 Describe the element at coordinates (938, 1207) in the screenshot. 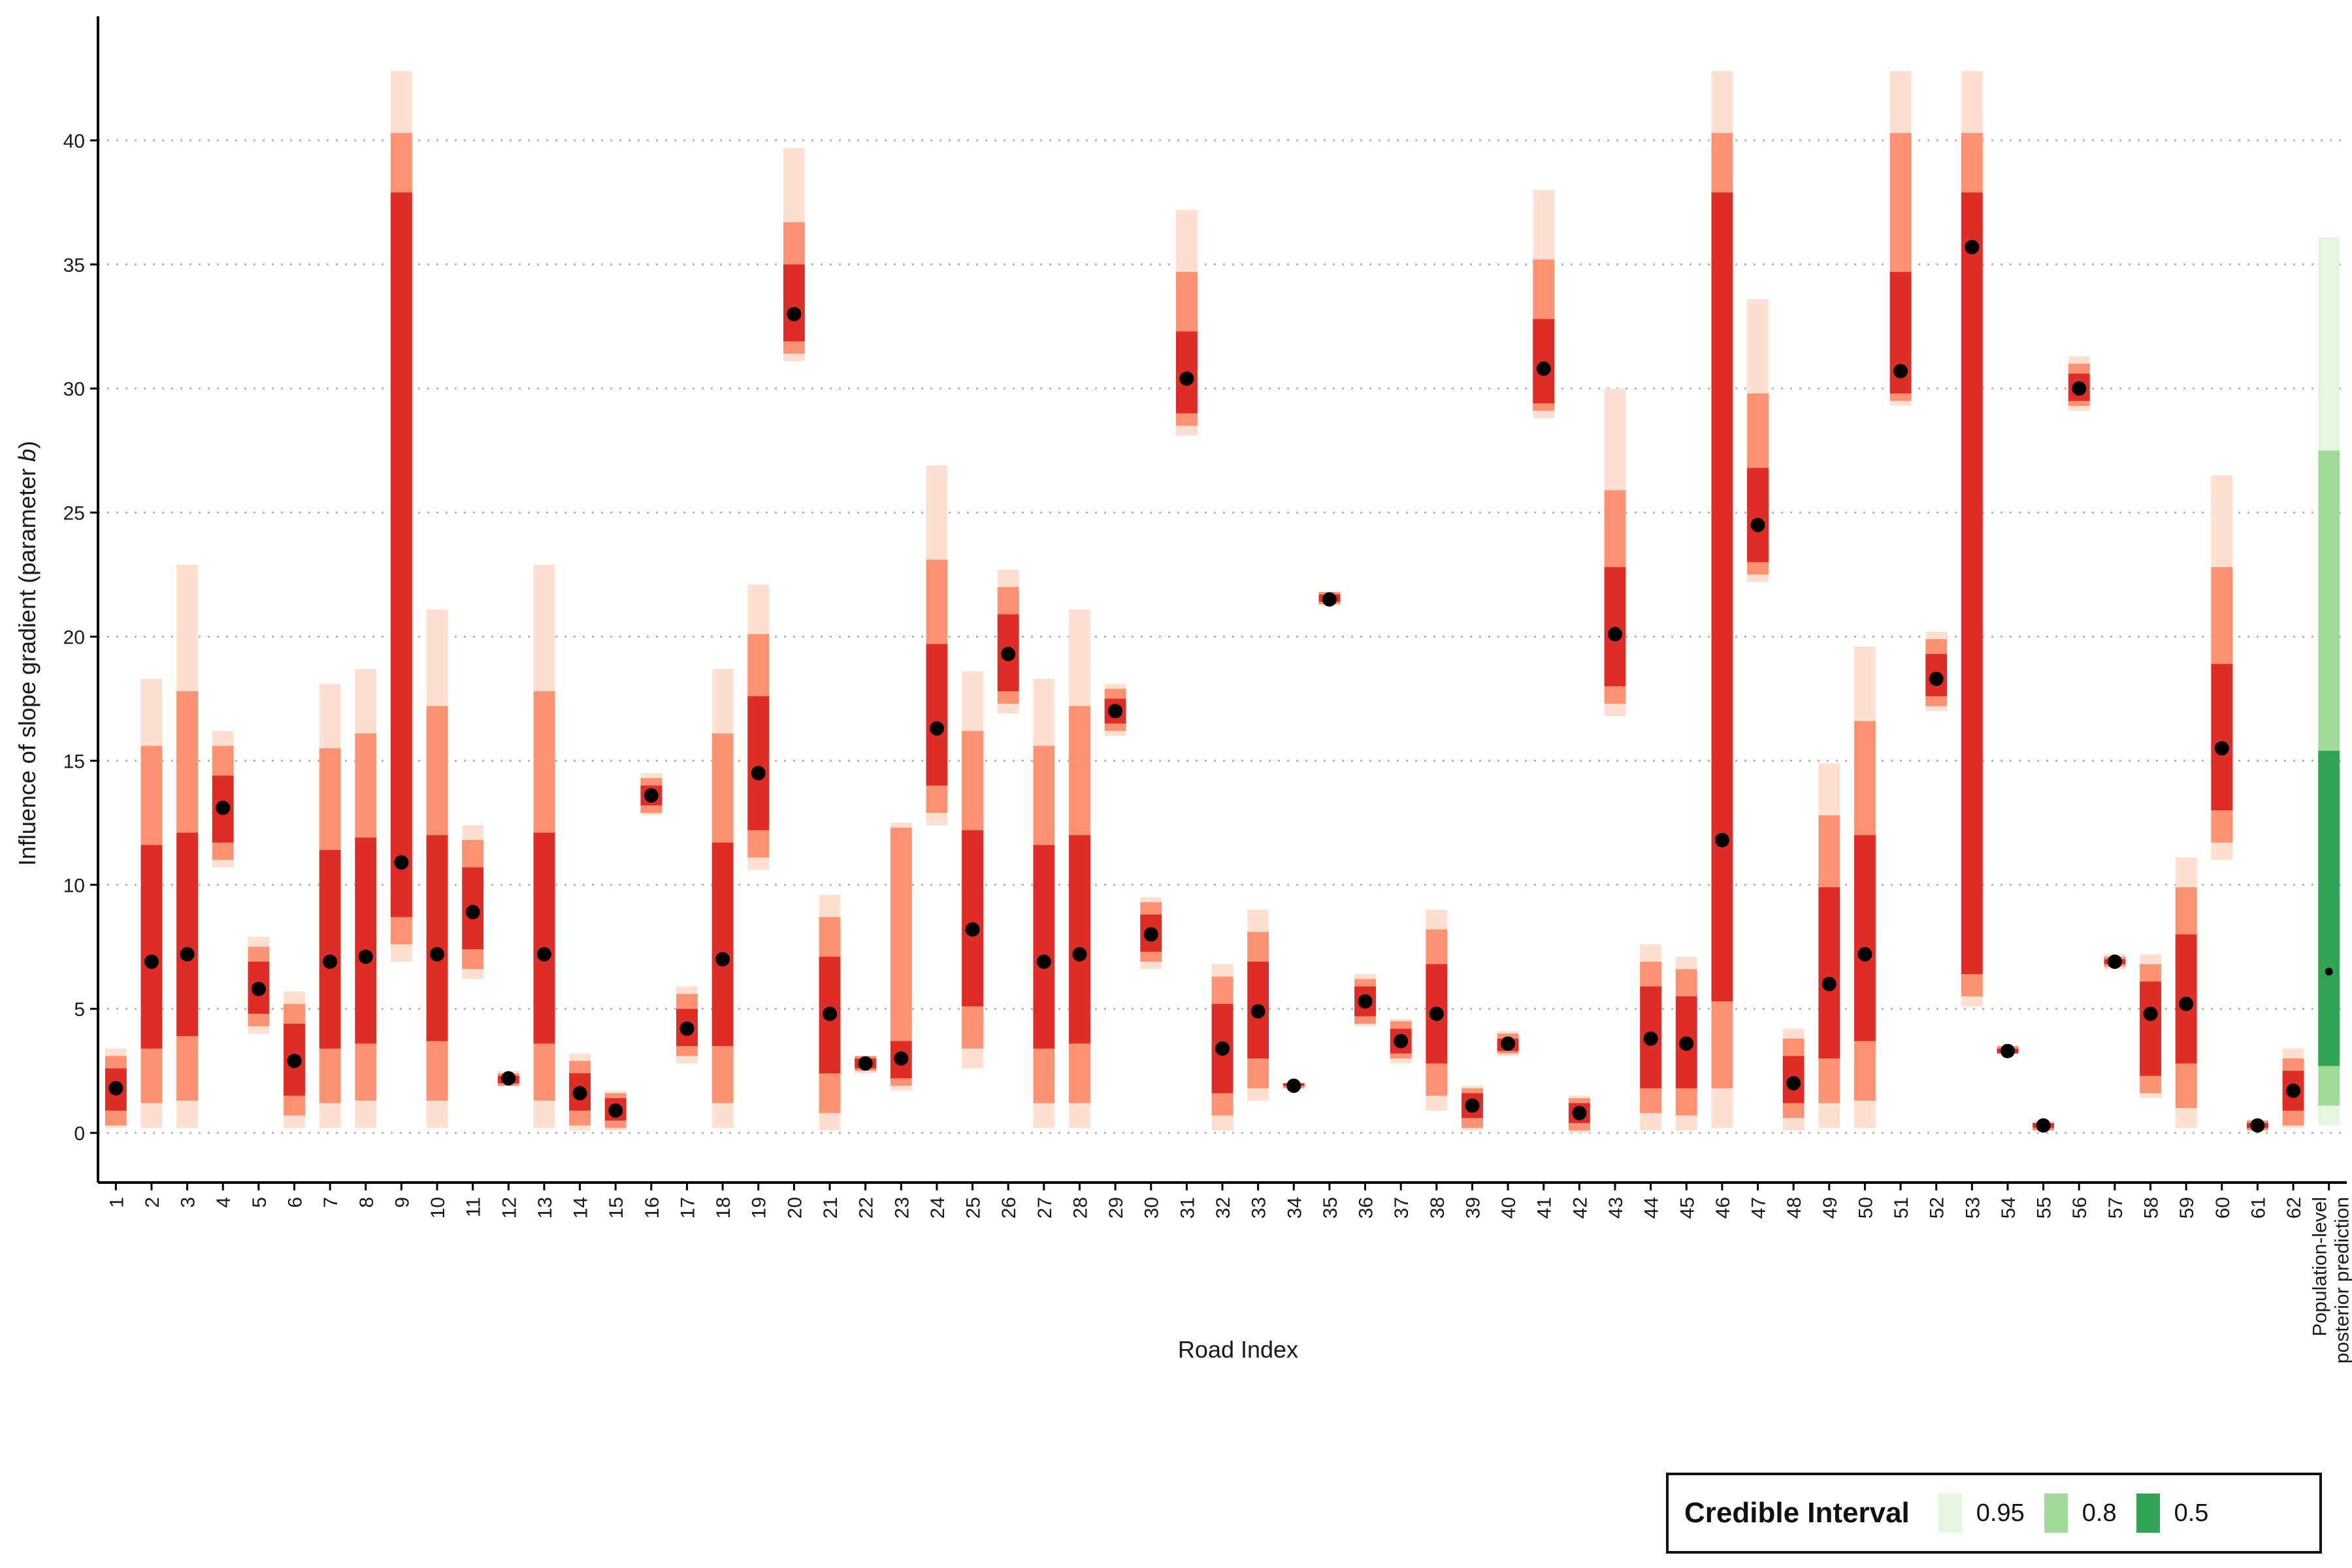

I see `x-tick-label: 24` at that location.